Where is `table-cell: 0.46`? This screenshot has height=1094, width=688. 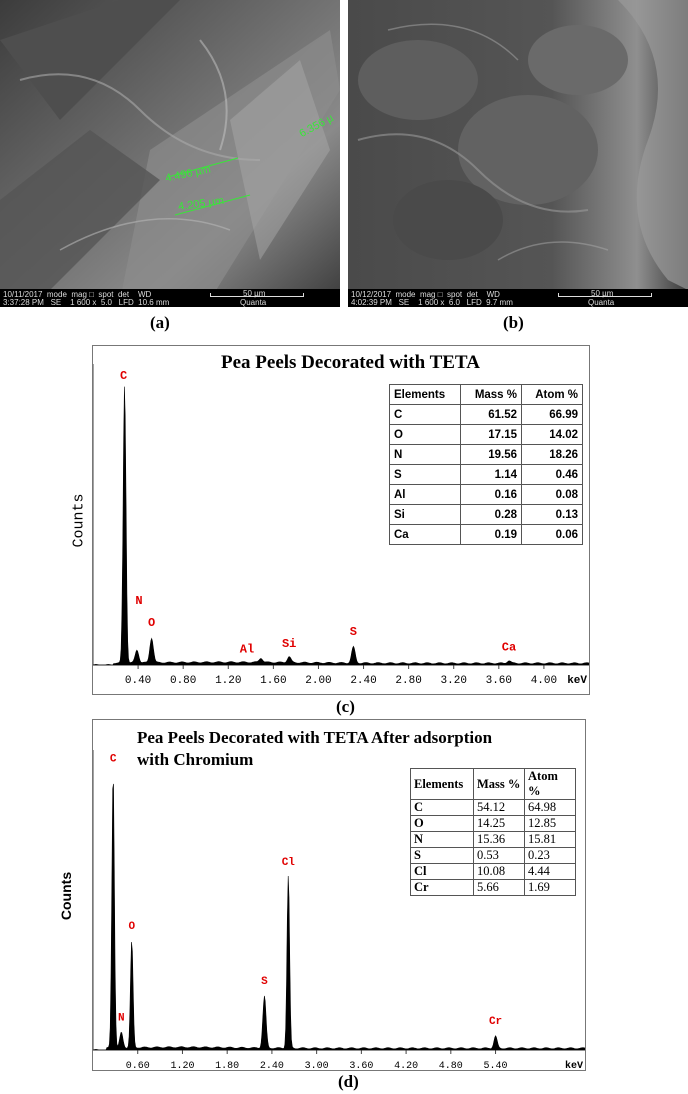
table-cell: 0.46 is located at coordinates (552, 474).